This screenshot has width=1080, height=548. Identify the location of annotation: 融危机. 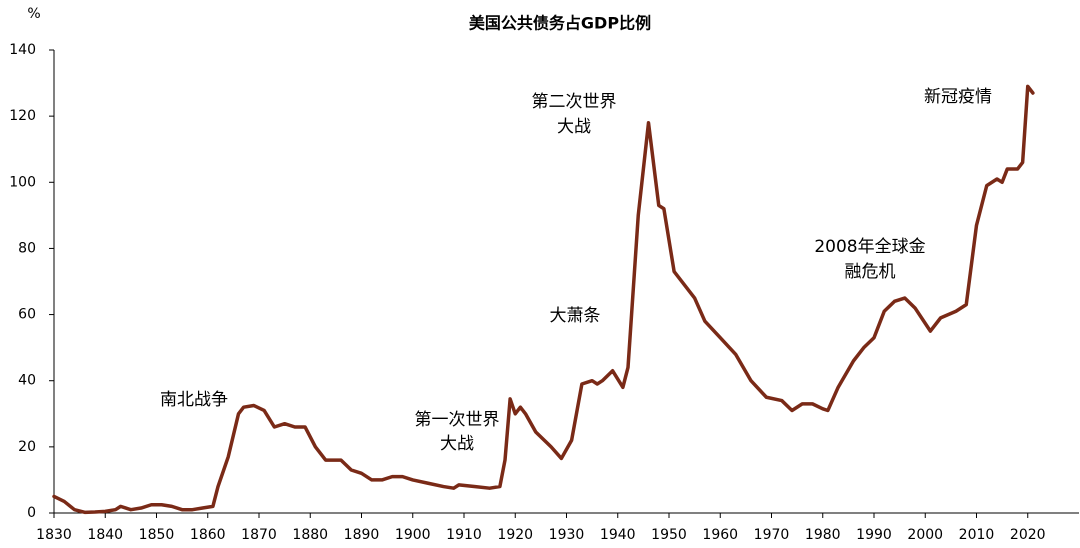
(870, 272).